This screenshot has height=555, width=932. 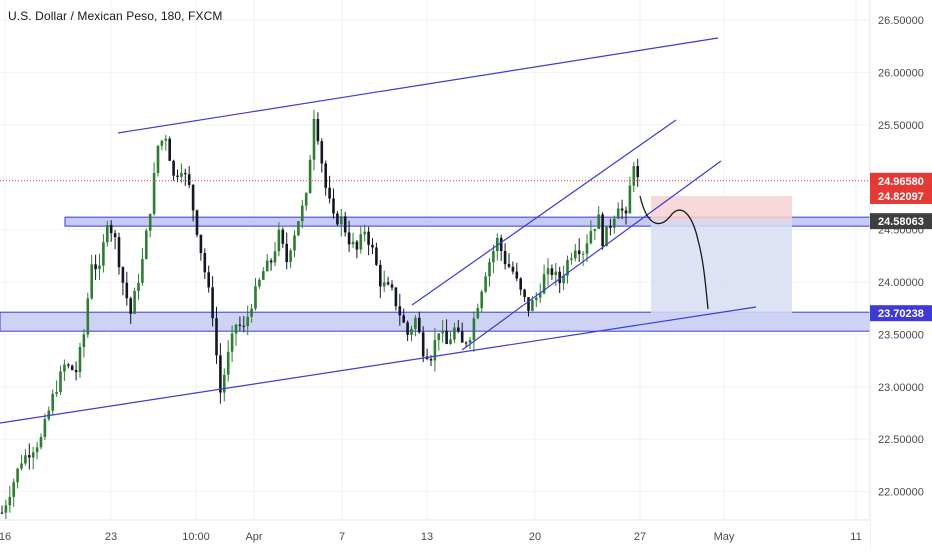 I want to click on rising-channel-bottom, so click(x=591, y=255).